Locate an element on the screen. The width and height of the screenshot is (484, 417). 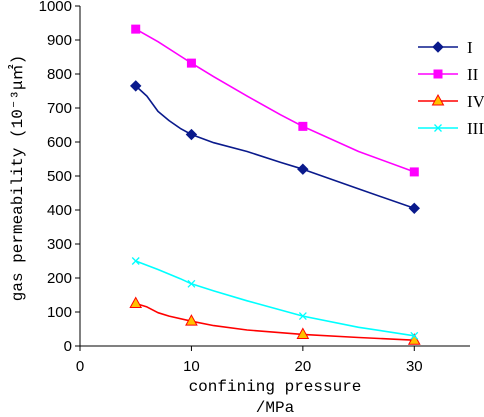
y-tick-label: 900 is located at coordinates (59, 40).